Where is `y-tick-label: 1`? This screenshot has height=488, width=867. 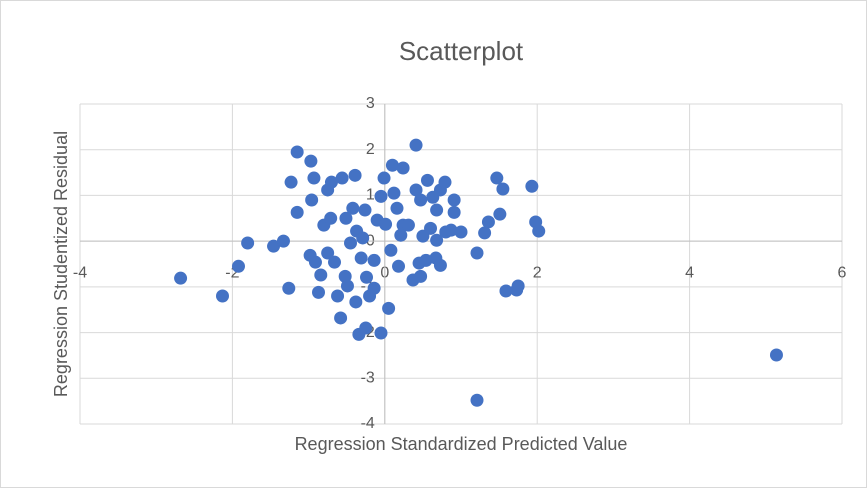
y-tick-label: 1 is located at coordinates (370, 195).